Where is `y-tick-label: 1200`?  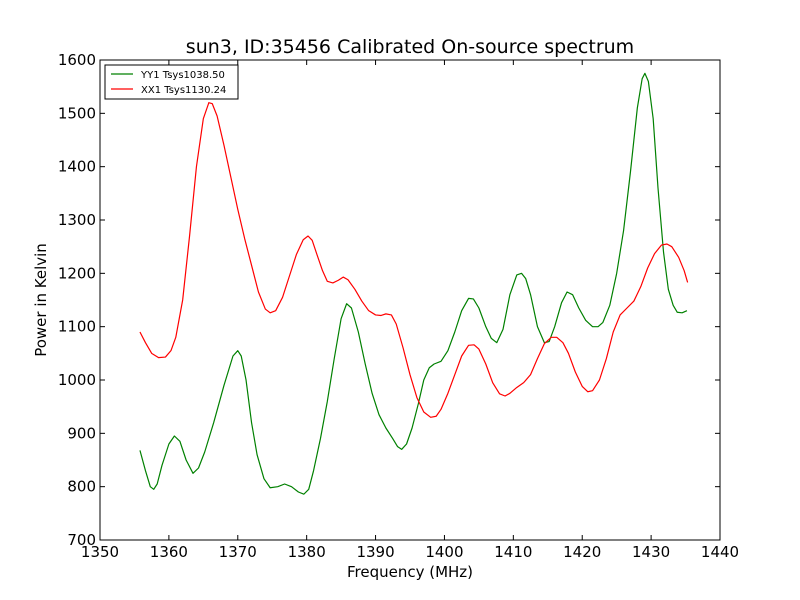
y-tick-label: 1200 is located at coordinates (77, 273).